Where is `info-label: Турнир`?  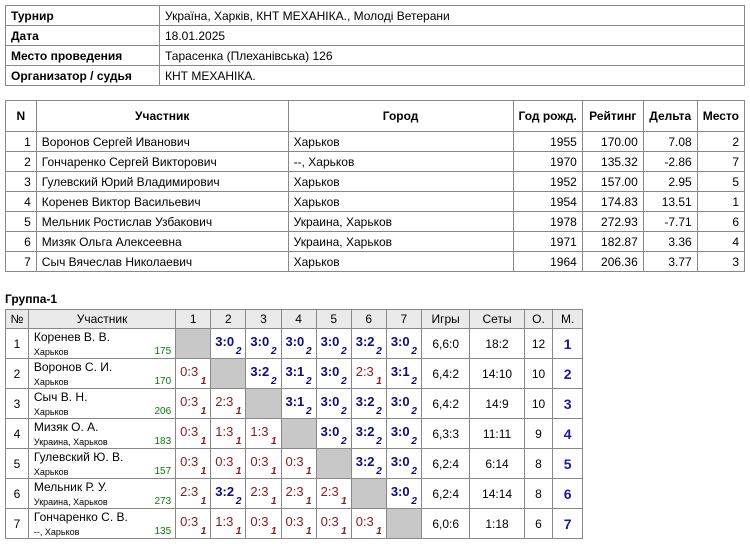
info-label: Турнир is located at coordinates (82, 15).